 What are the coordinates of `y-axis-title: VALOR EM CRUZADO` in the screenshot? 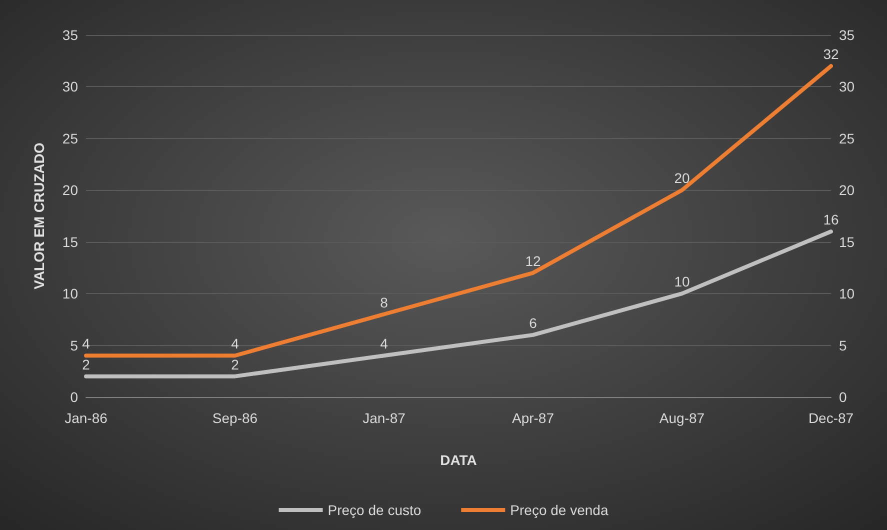 It's located at (39, 216).